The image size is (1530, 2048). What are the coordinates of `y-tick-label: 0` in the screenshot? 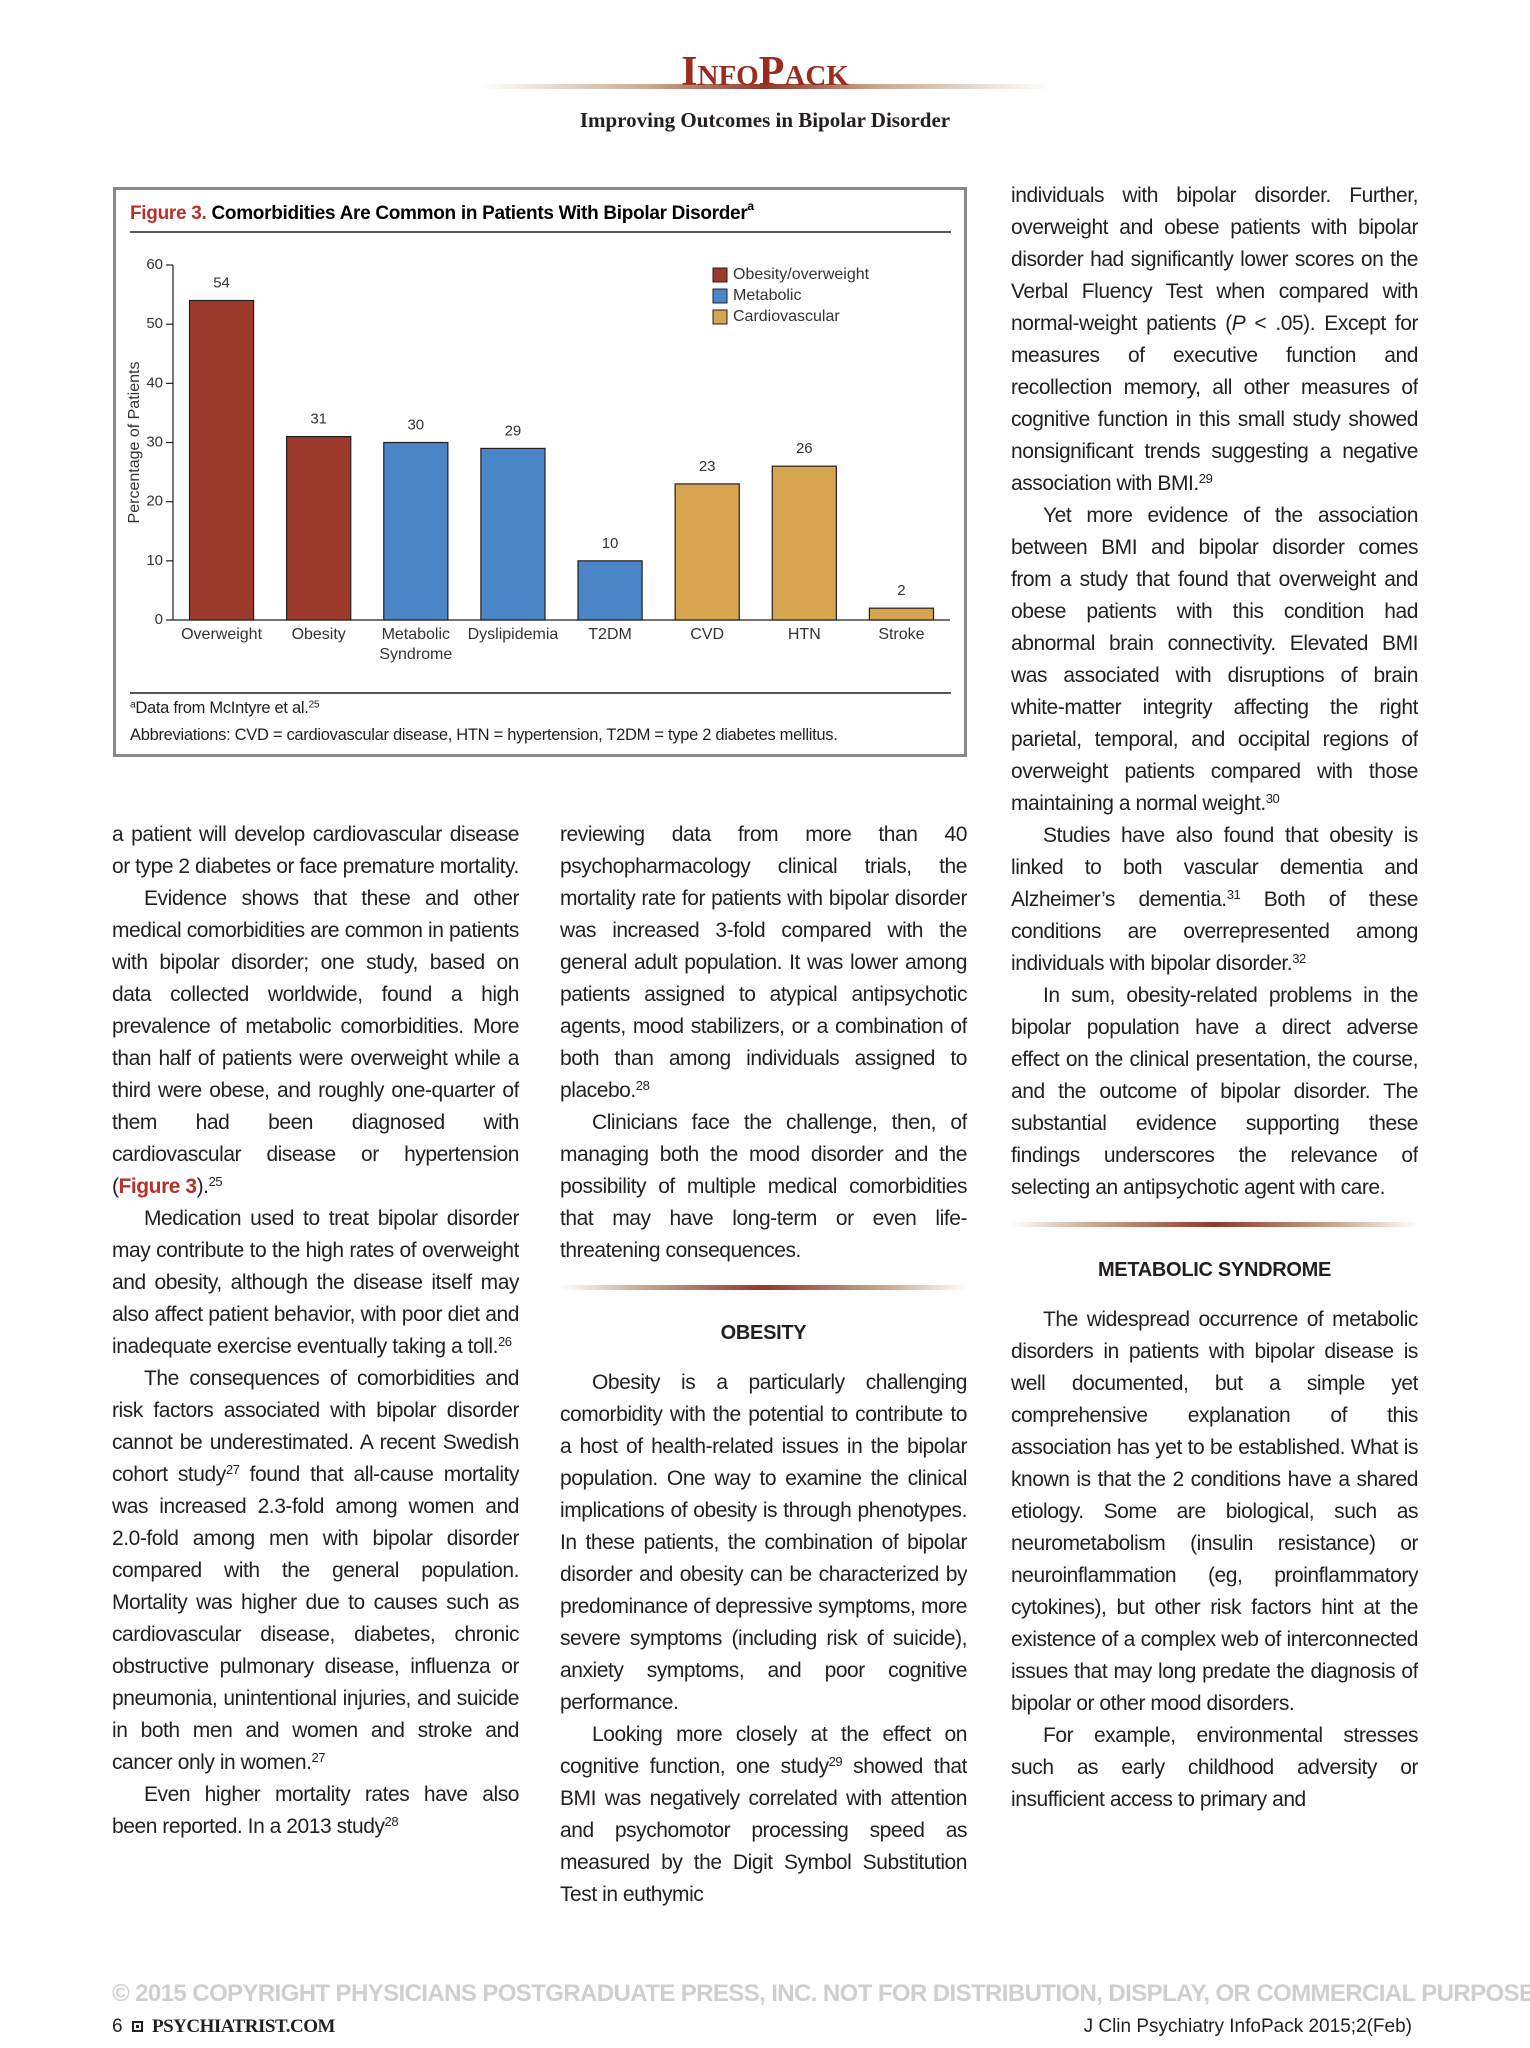 It's located at (159, 619).